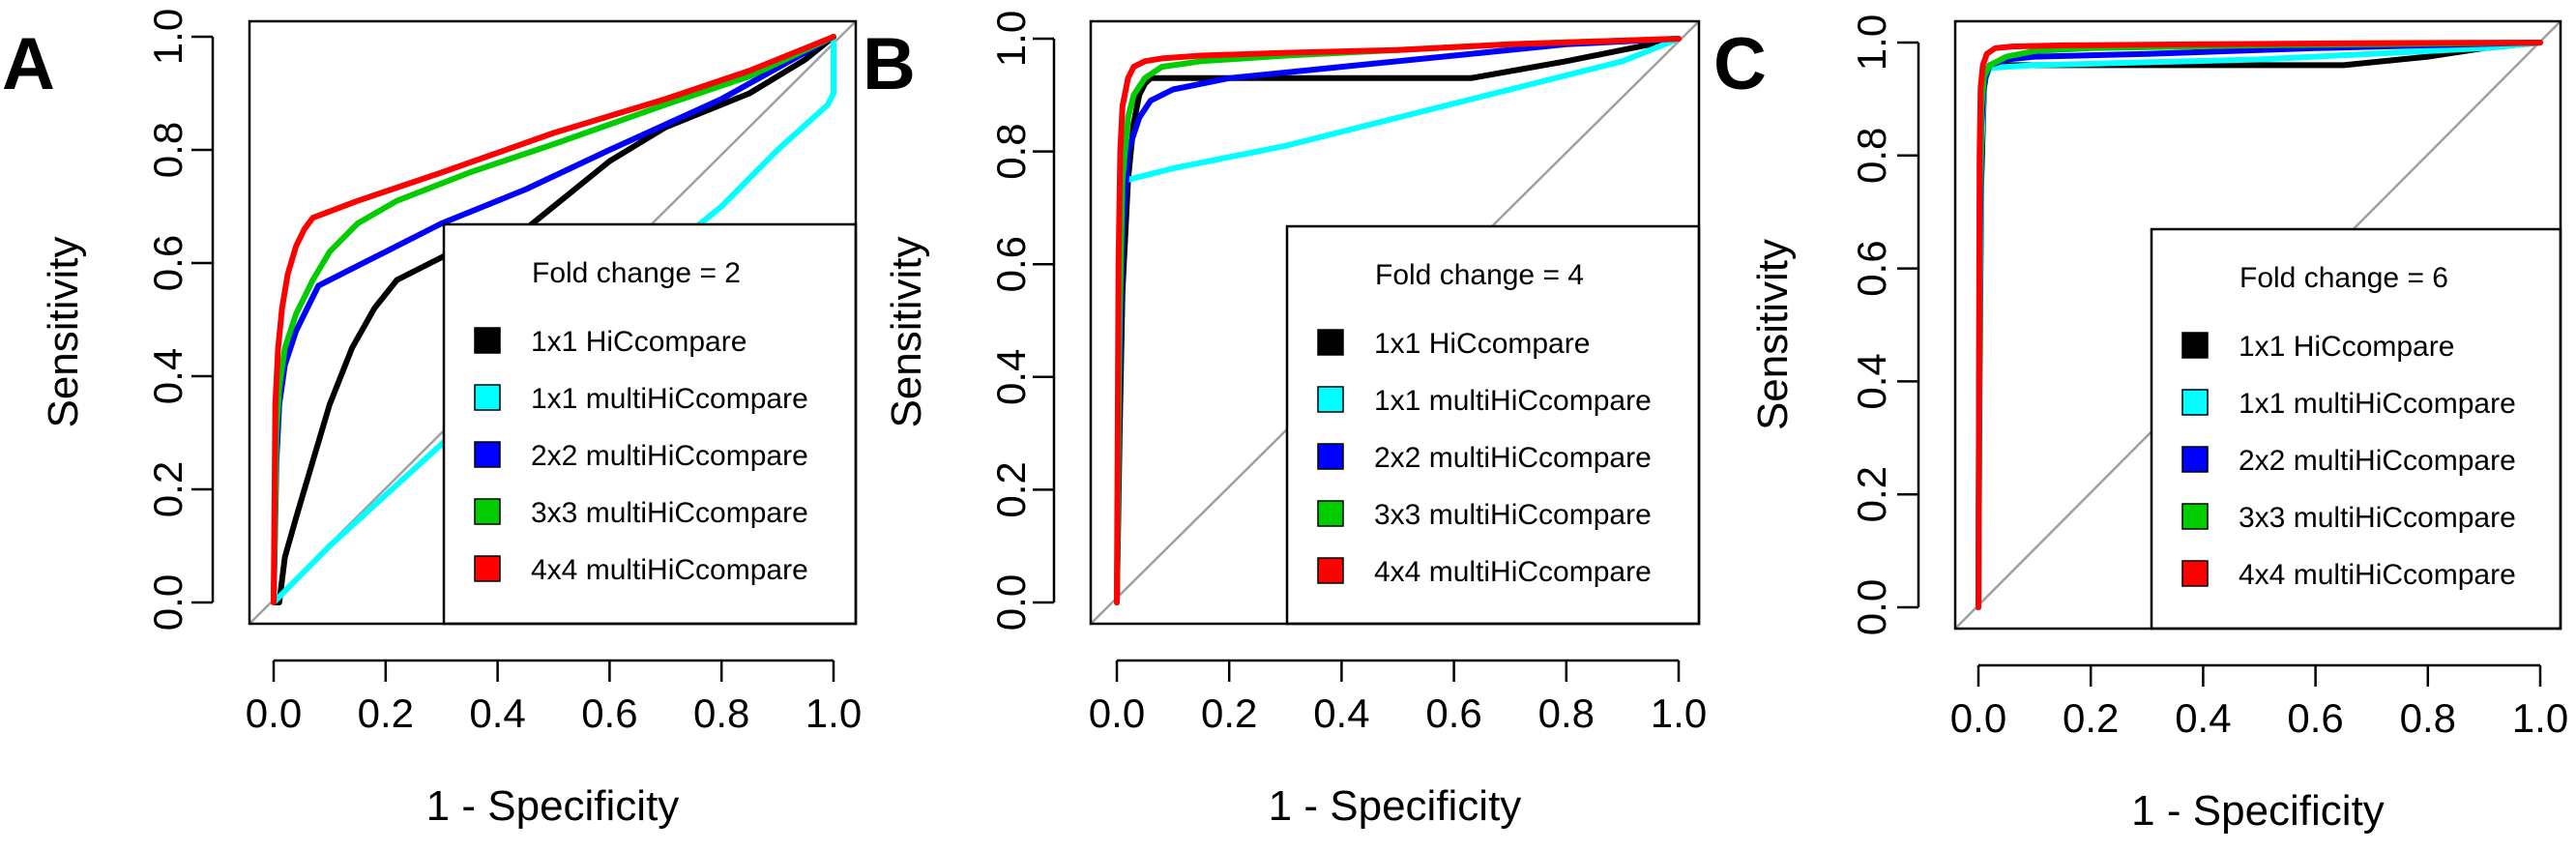 Image resolution: width=2576 pixels, height=851 pixels. Describe the element at coordinates (1740, 64) in the screenshot. I see `panel-label: C` at that location.